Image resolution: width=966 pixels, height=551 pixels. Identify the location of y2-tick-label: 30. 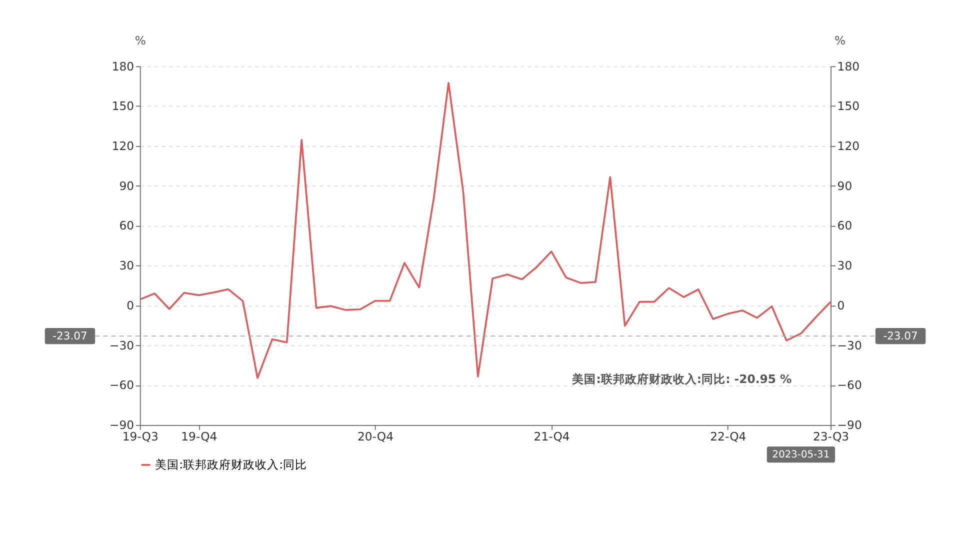
(844, 265).